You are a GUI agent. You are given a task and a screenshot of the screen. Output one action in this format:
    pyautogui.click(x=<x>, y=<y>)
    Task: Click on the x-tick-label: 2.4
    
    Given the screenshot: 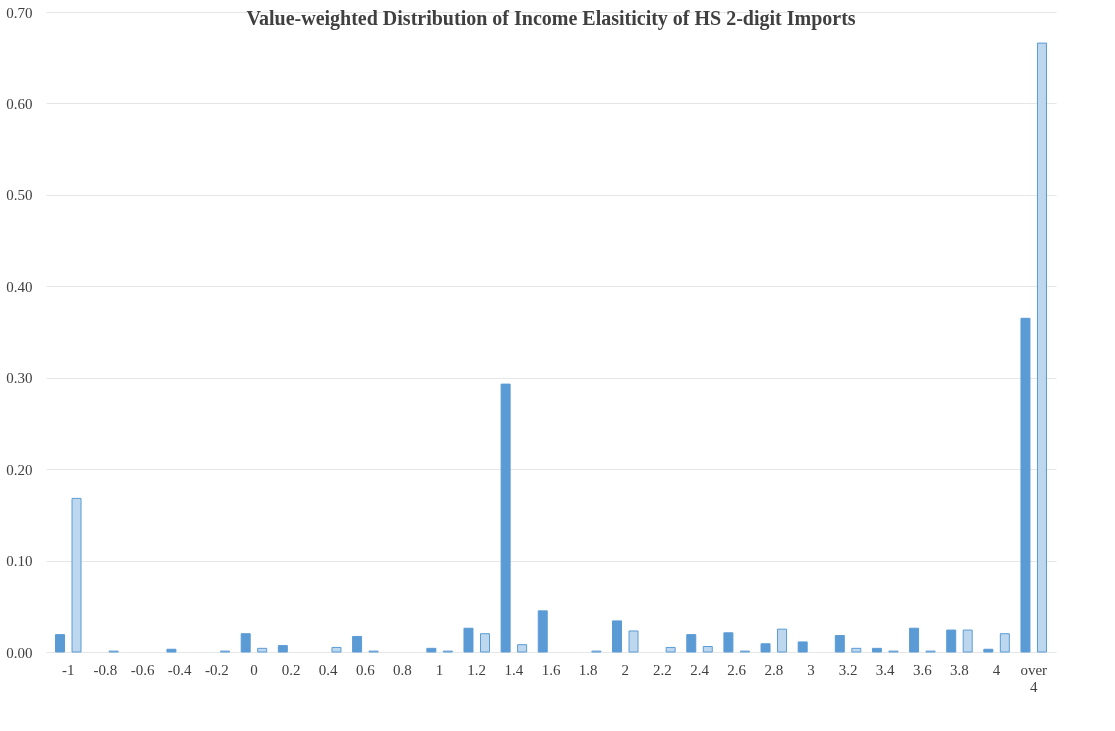 What is the action you would take?
    pyautogui.click(x=700, y=669)
    